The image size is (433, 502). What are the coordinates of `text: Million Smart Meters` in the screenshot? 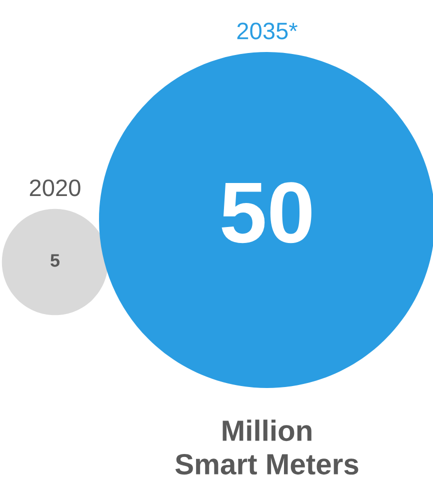 It's located at (266, 447).